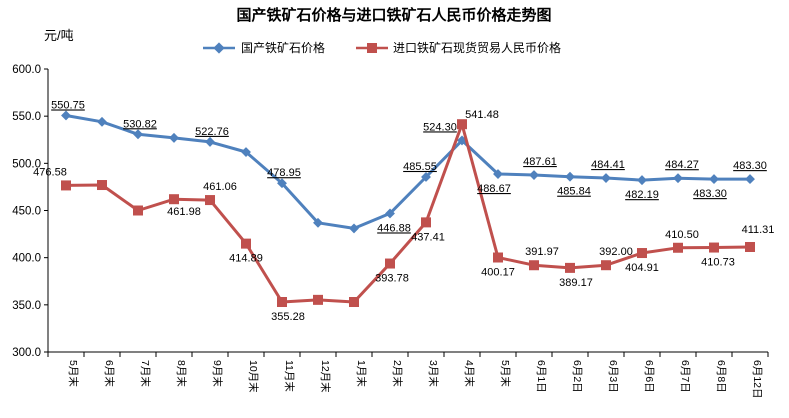  Describe the element at coordinates (184, 212) in the screenshot. I see `data-label-import: 461.98` at that location.